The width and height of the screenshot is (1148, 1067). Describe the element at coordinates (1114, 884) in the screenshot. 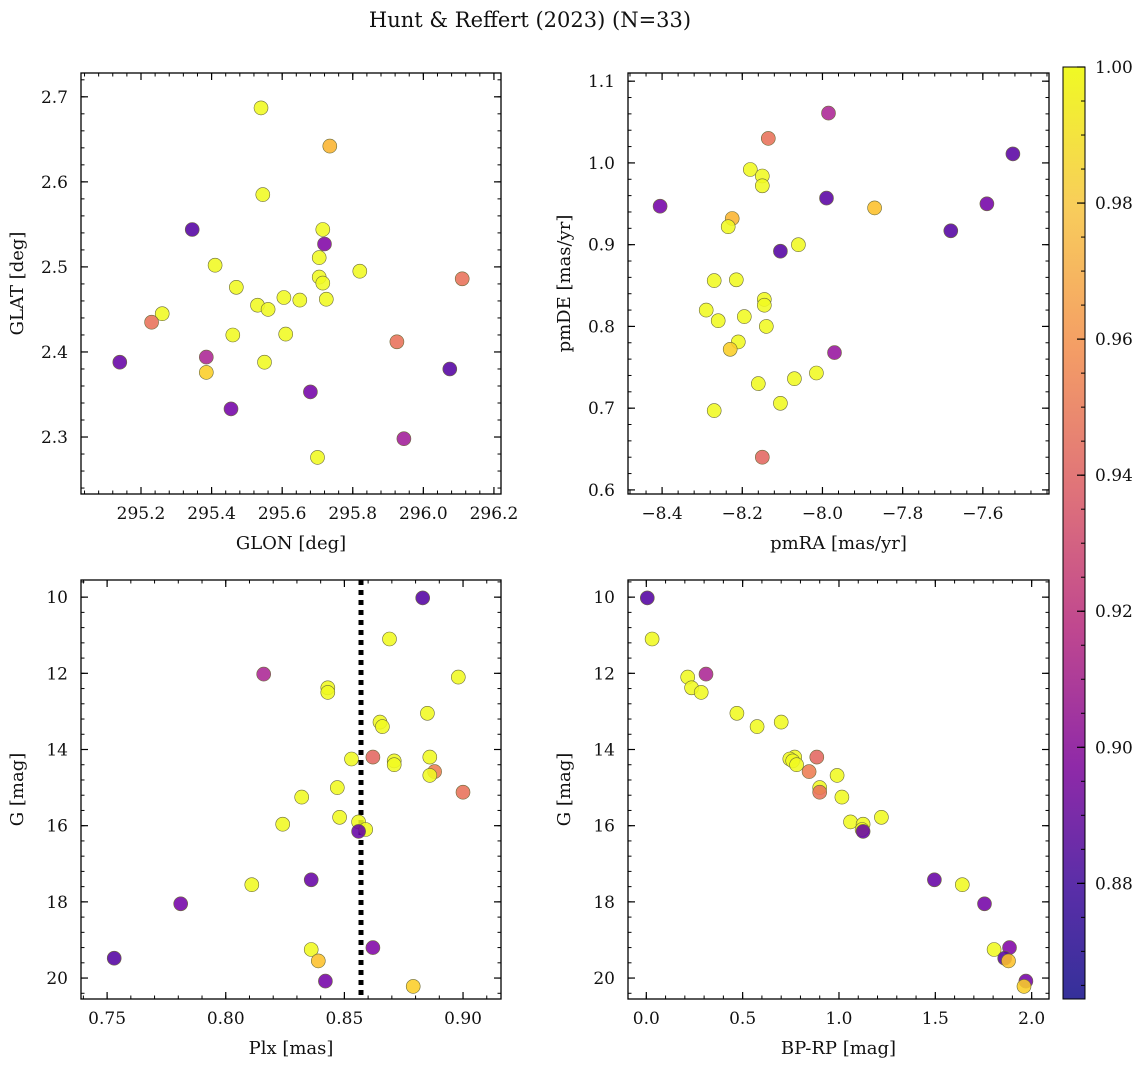

I see `colorbar-tick-label: 0.88` at that location.